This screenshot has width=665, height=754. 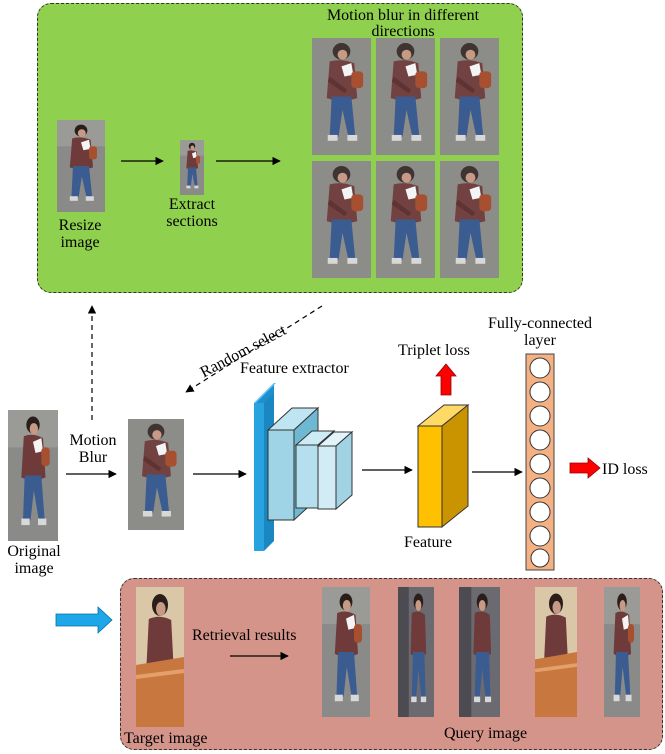 What do you see at coordinates (192, 213) in the screenshot?
I see `extract-sections-label: Extract sections` at bounding box center [192, 213].